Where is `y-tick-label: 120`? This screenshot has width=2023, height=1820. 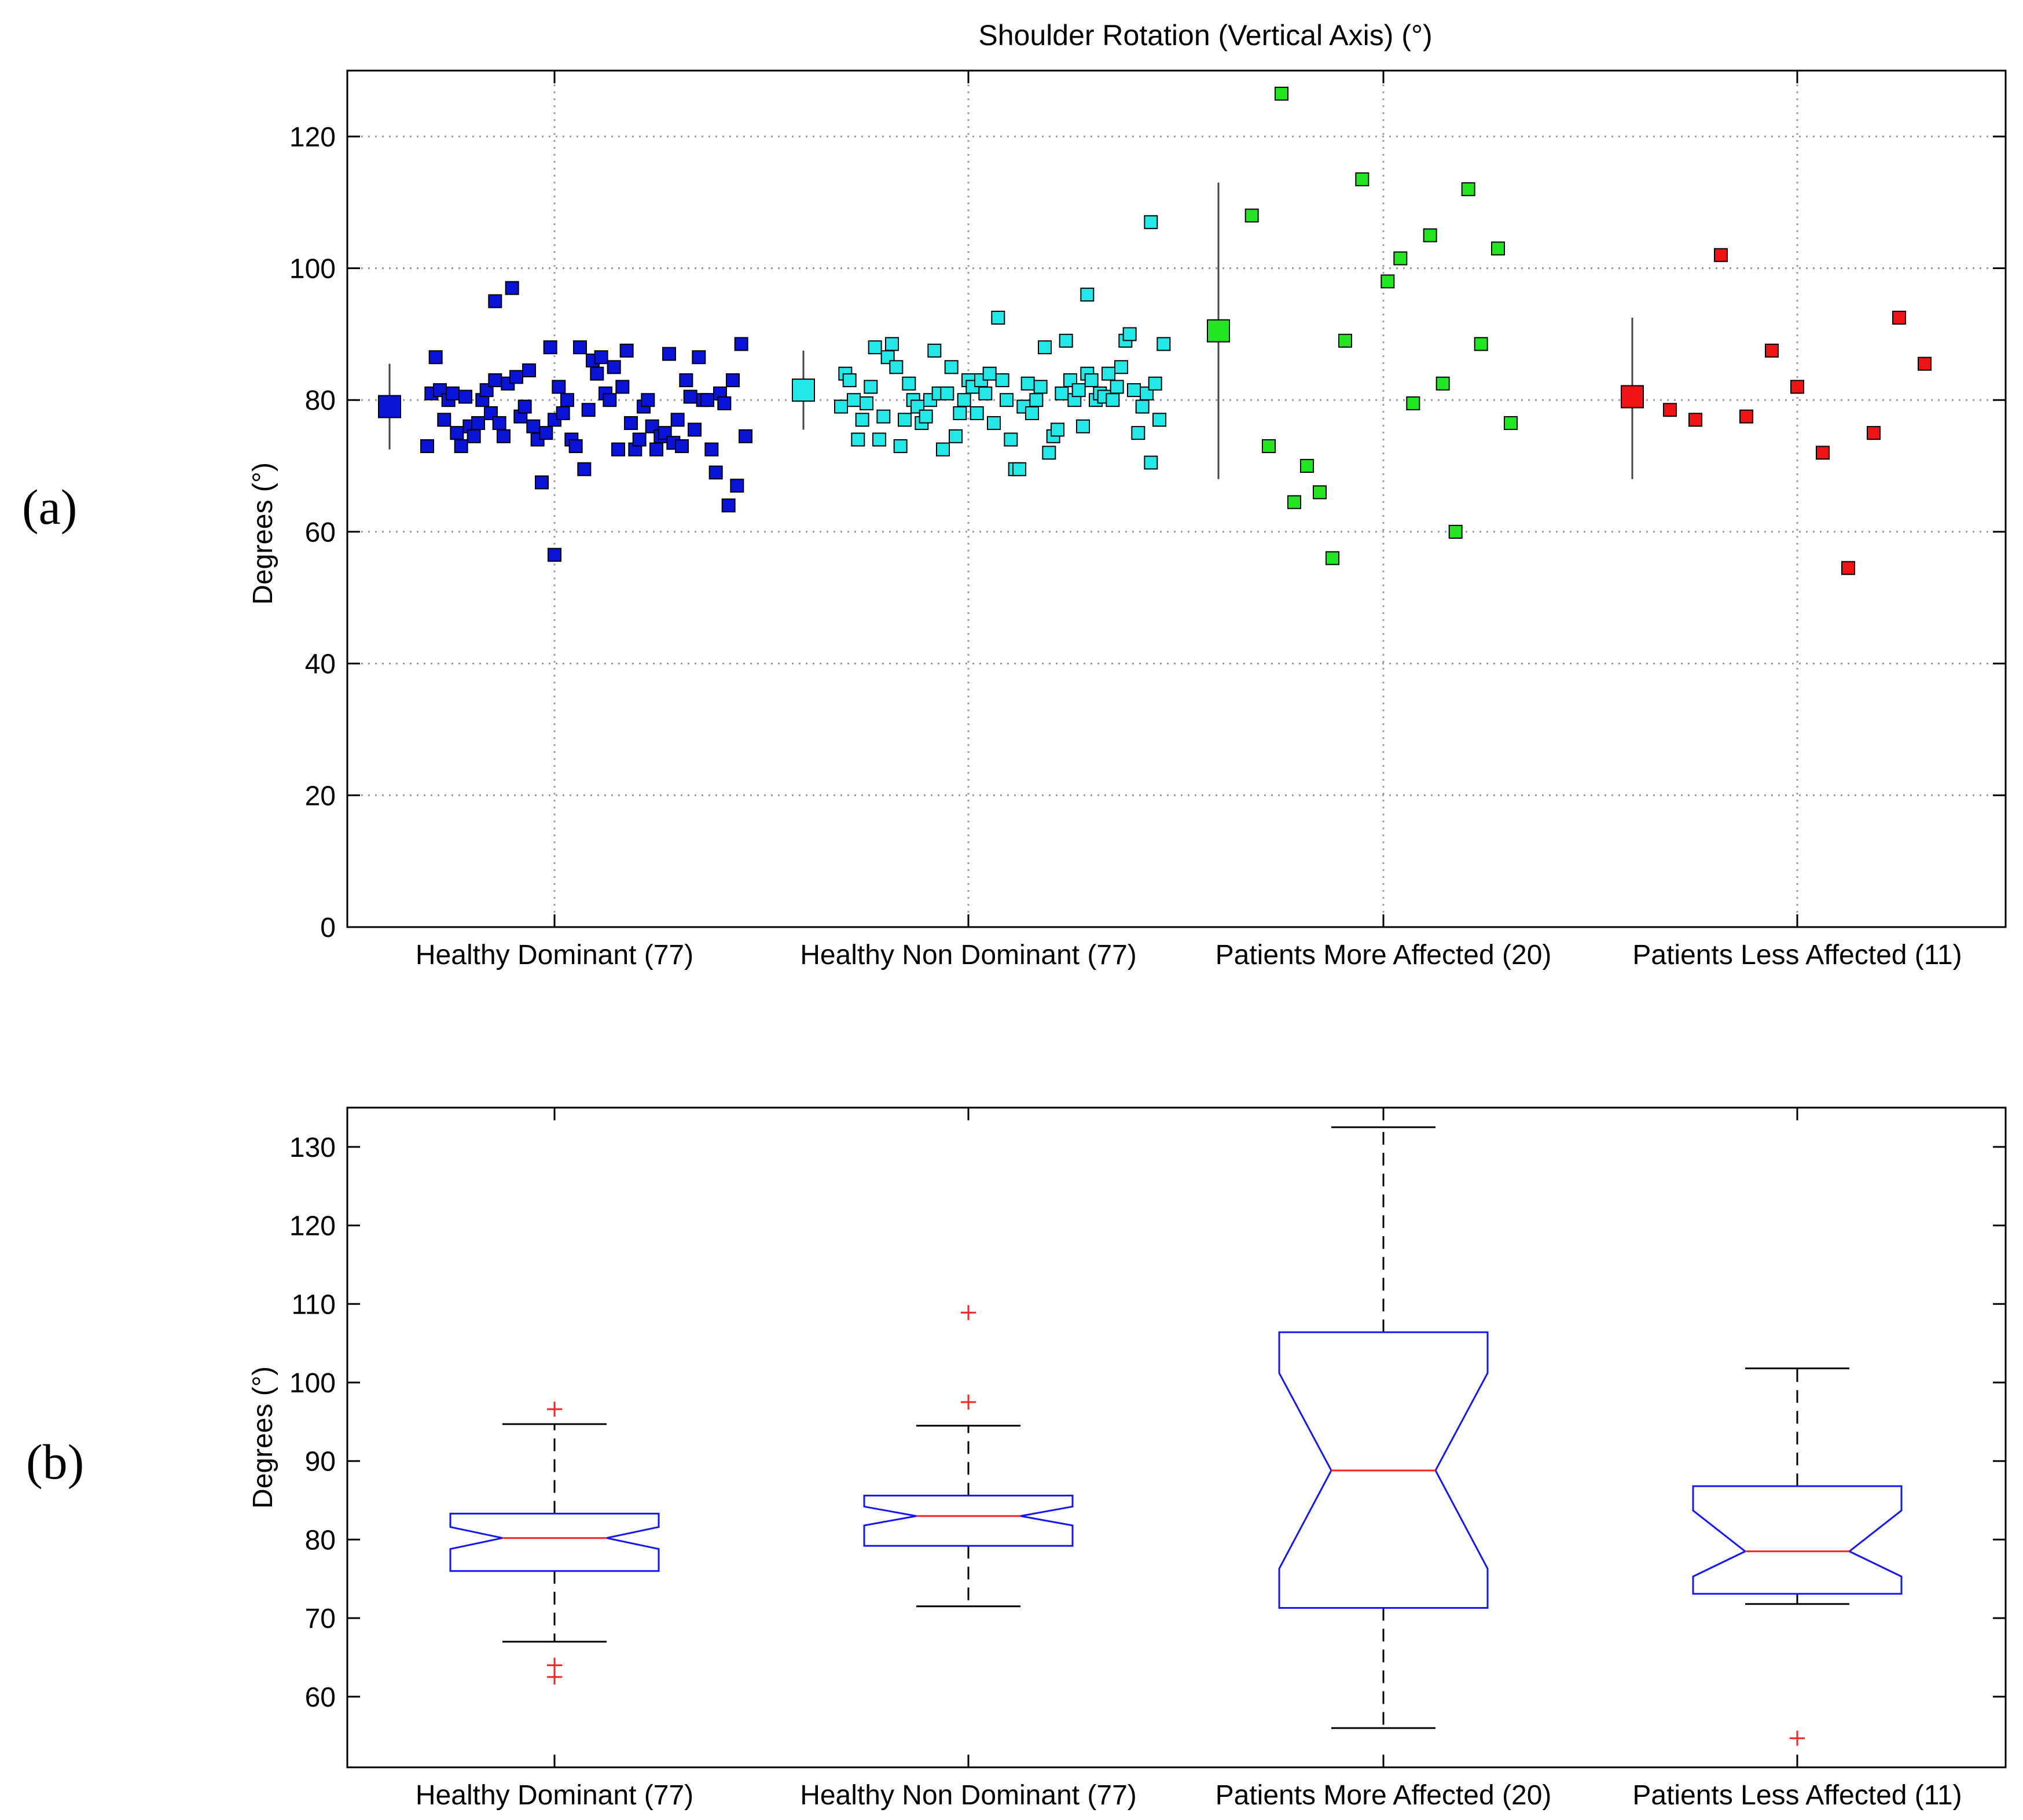 y-tick-label: 120 is located at coordinates (313, 137).